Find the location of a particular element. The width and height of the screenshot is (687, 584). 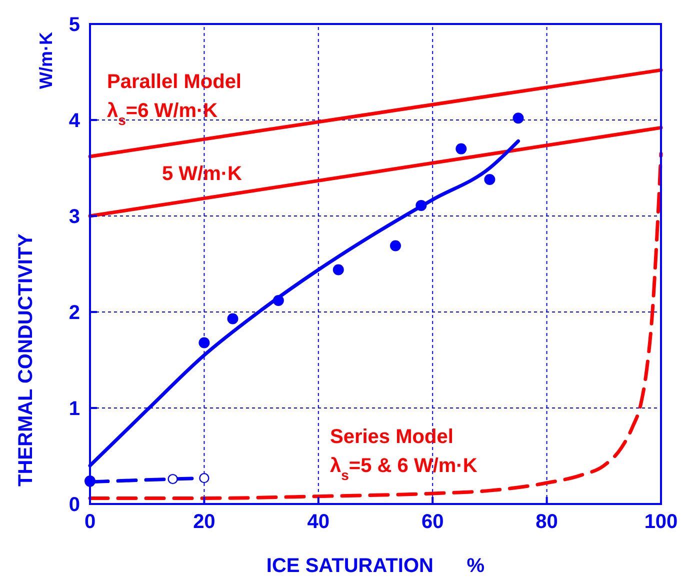

y-tick-label: 2 is located at coordinates (74, 313).